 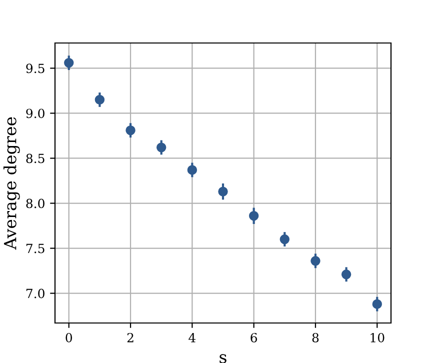 I want to click on x-axis-title: s, so click(x=223, y=358).